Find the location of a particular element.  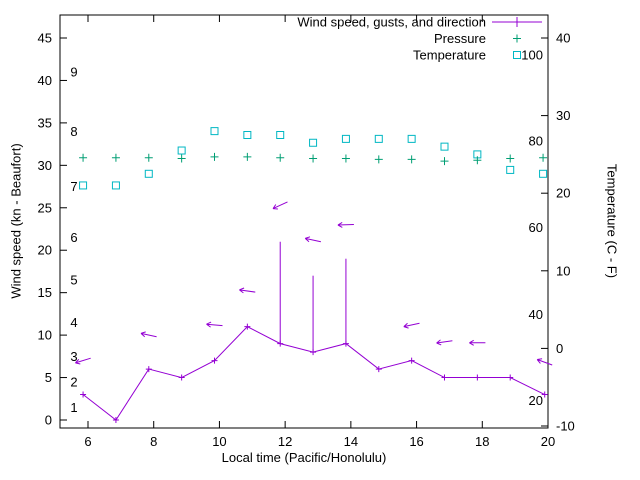

fahrenheit-label: 20 is located at coordinates (536, 400).